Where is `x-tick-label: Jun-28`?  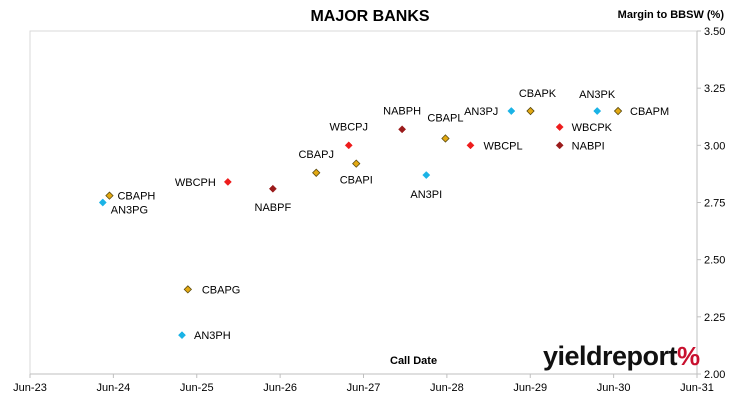 x-tick-label: Jun-28 is located at coordinates (447, 388).